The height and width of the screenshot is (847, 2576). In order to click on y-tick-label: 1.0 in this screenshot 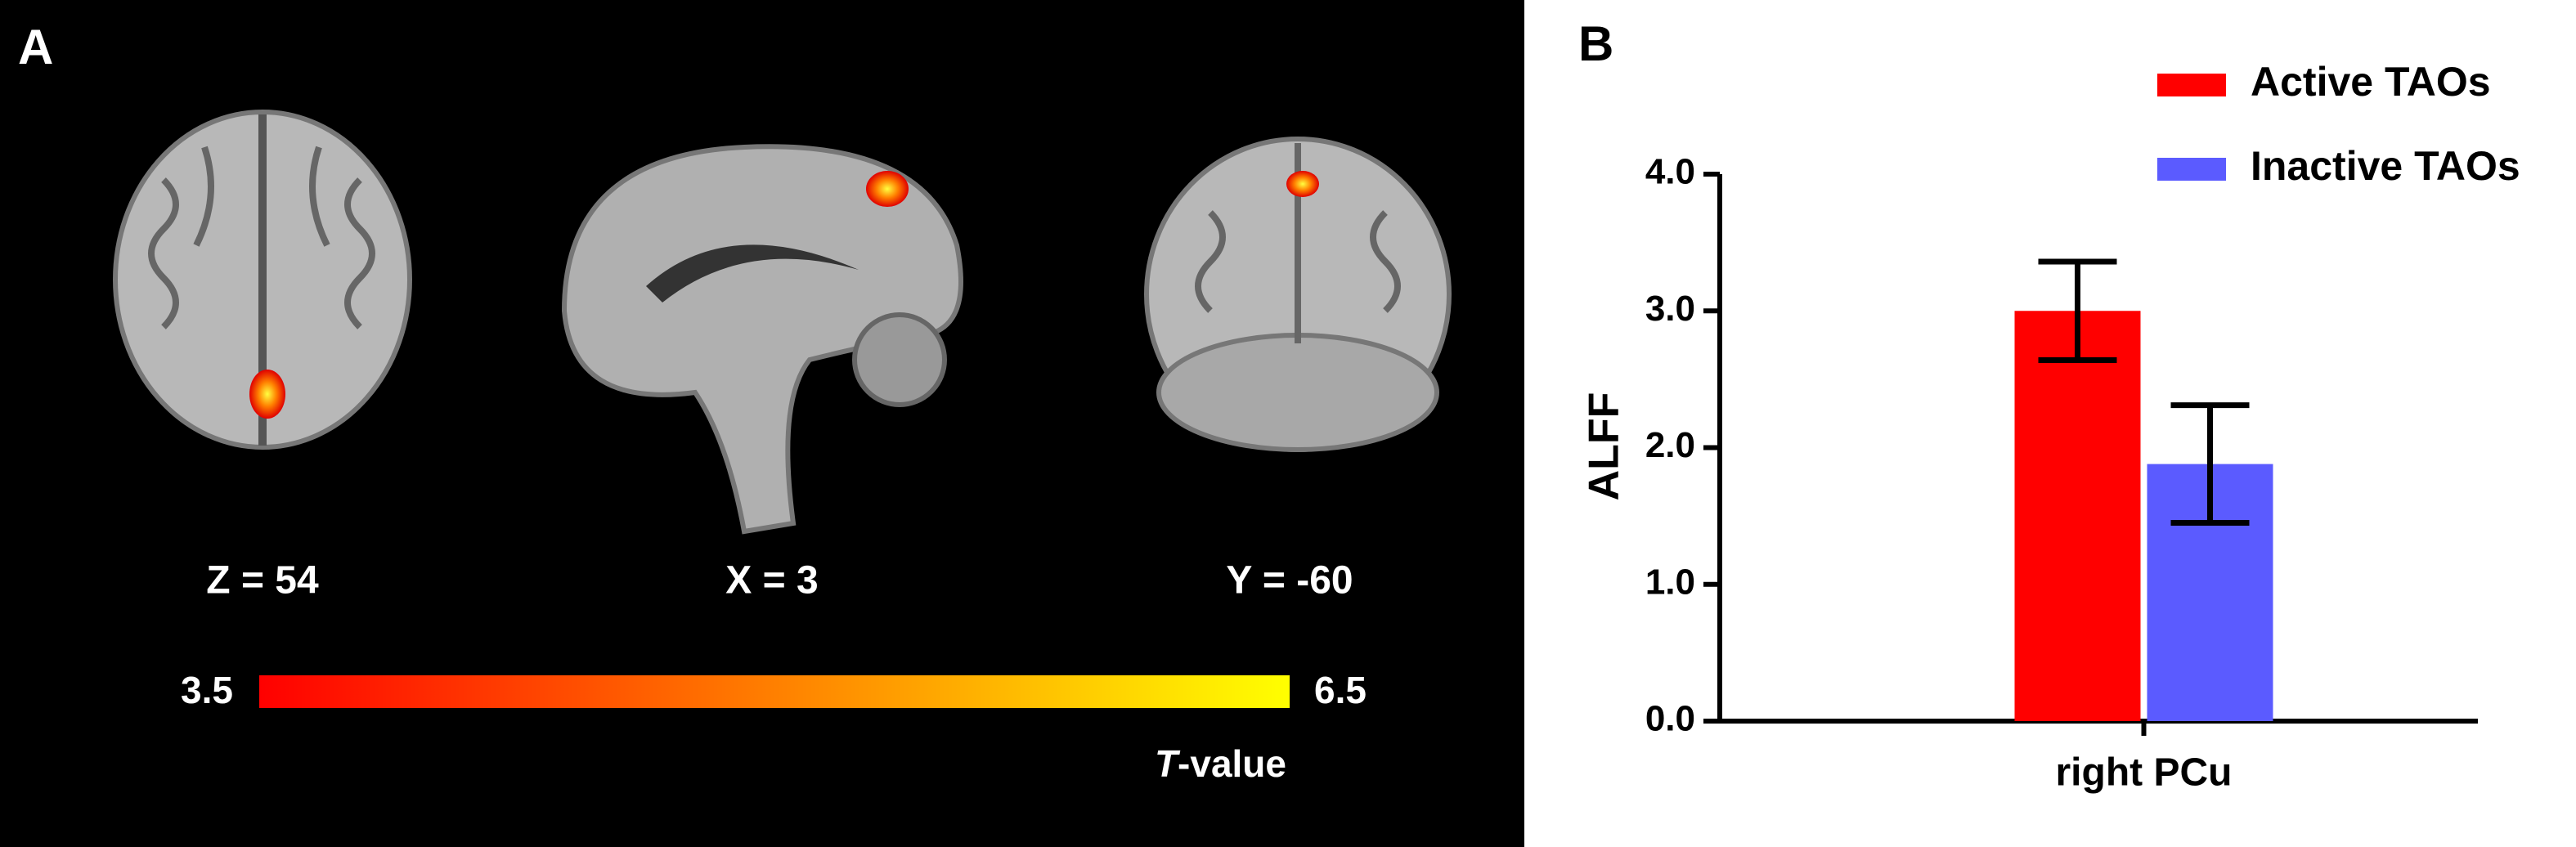, I will do `click(1670, 582)`.